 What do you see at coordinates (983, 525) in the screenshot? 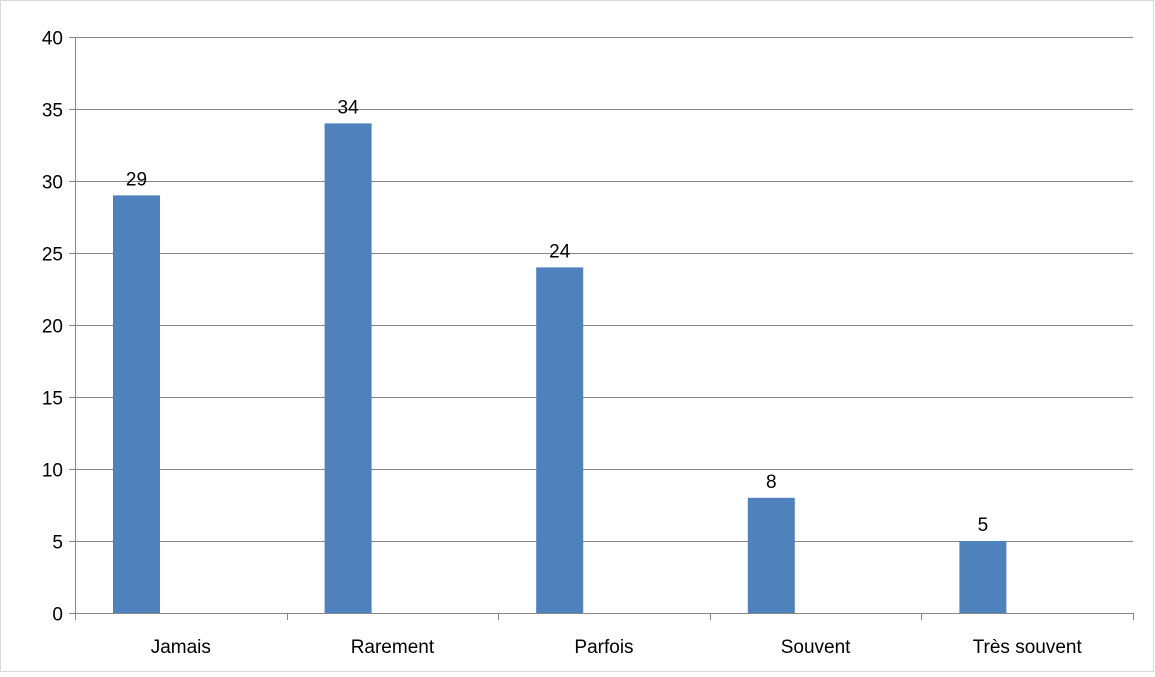
I see `bar-value-label: 5` at bounding box center [983, 525].